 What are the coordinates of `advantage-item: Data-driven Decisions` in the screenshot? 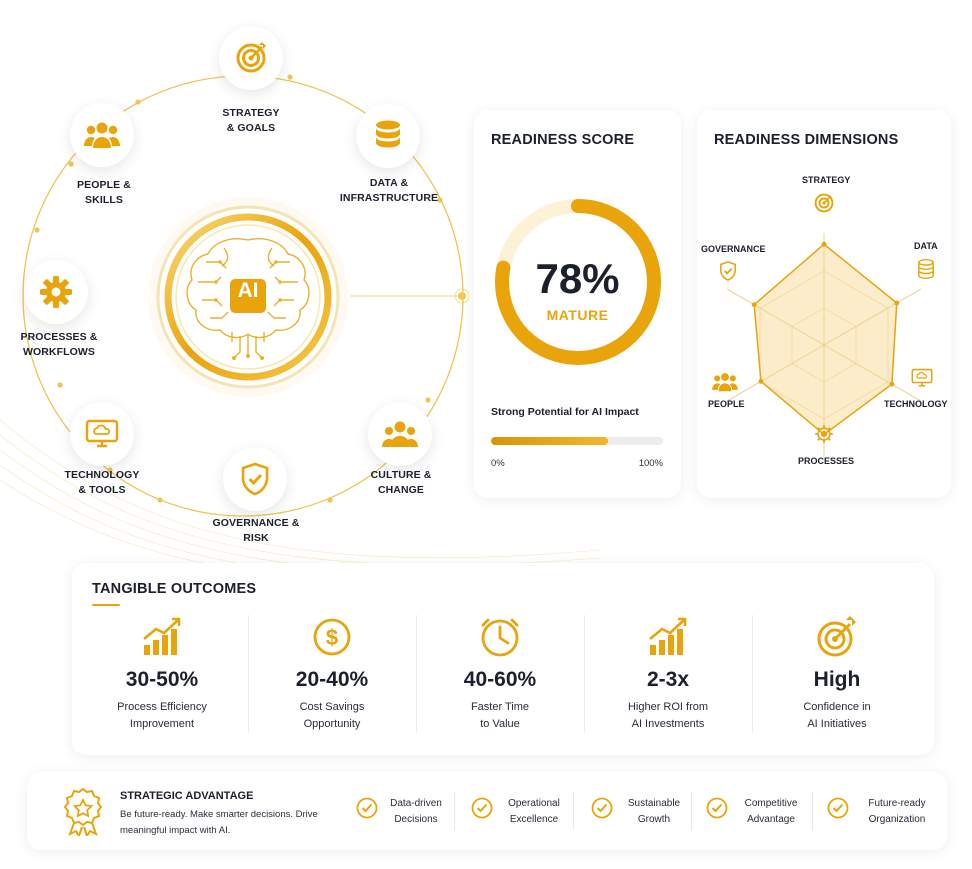 It's located at (412, 812).